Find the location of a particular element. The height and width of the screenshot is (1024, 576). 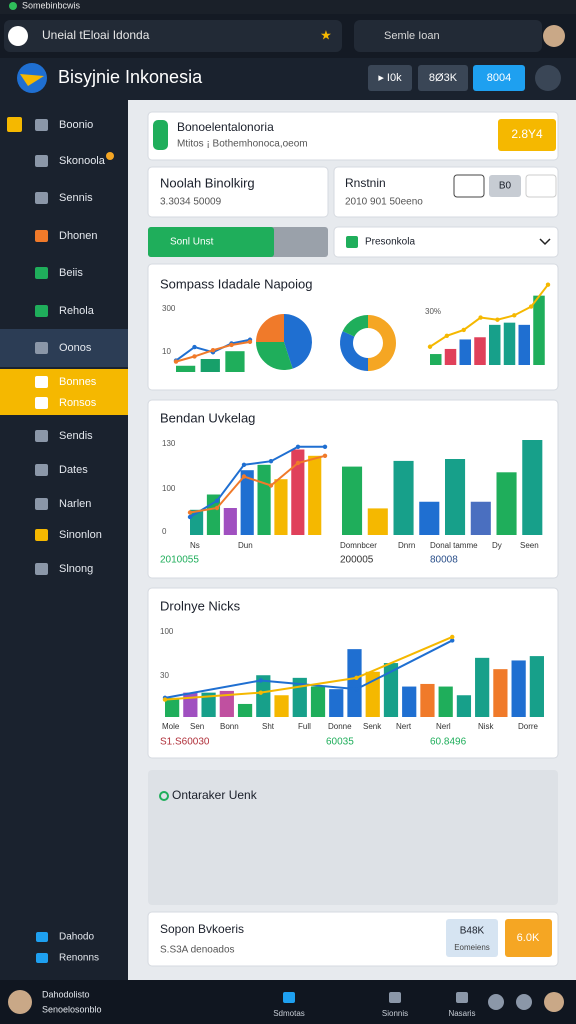

sidebar-item: Ronsos is located at coordinates (78, 403).